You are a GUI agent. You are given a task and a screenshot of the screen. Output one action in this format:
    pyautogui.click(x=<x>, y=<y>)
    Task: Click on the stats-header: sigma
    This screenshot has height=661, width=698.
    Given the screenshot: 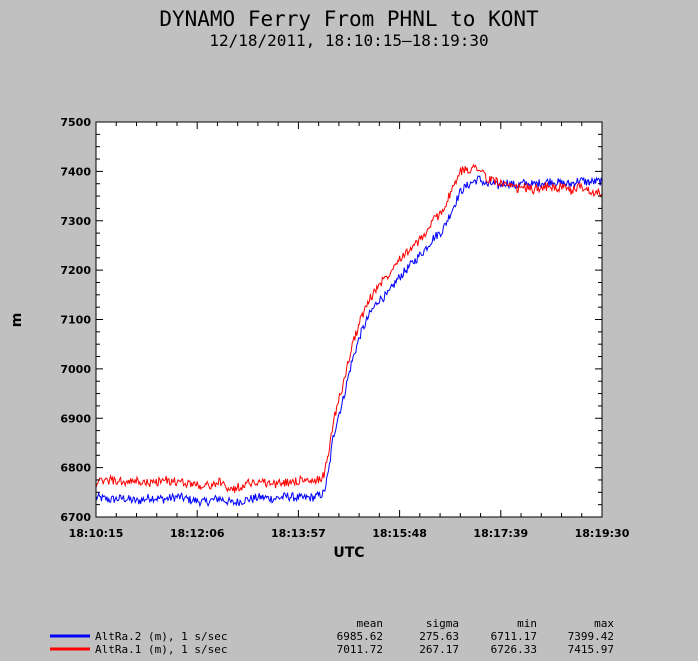 What is the action you would take?
    pyautogui.click(x=442, y=623)
    